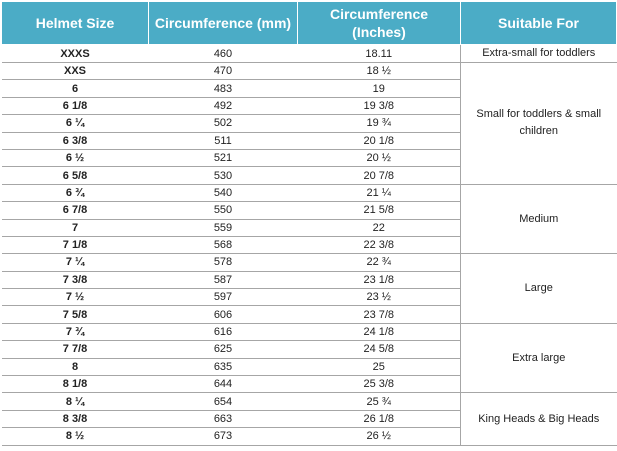 The width and height of the screenshot is (617, 451). I want to click on table-row: 6 3/8 511 20 1/8, so click(309, 141).